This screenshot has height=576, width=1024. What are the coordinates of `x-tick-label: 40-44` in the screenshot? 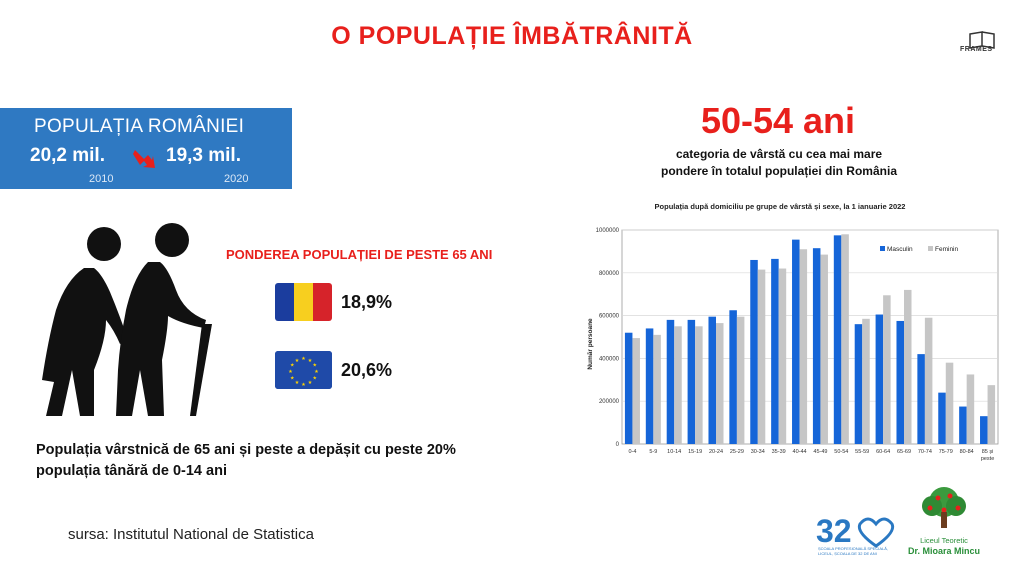 It's located at (800, 452).